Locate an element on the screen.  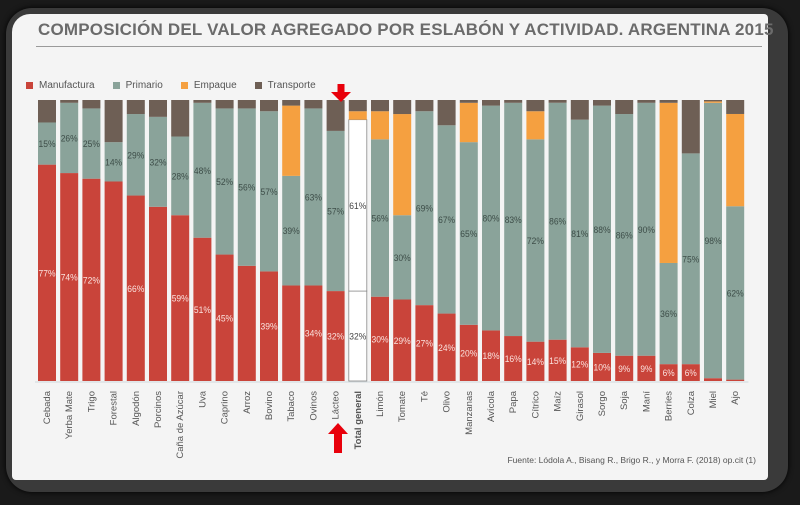
data-label: 62% is located at coordinates (735, 293).